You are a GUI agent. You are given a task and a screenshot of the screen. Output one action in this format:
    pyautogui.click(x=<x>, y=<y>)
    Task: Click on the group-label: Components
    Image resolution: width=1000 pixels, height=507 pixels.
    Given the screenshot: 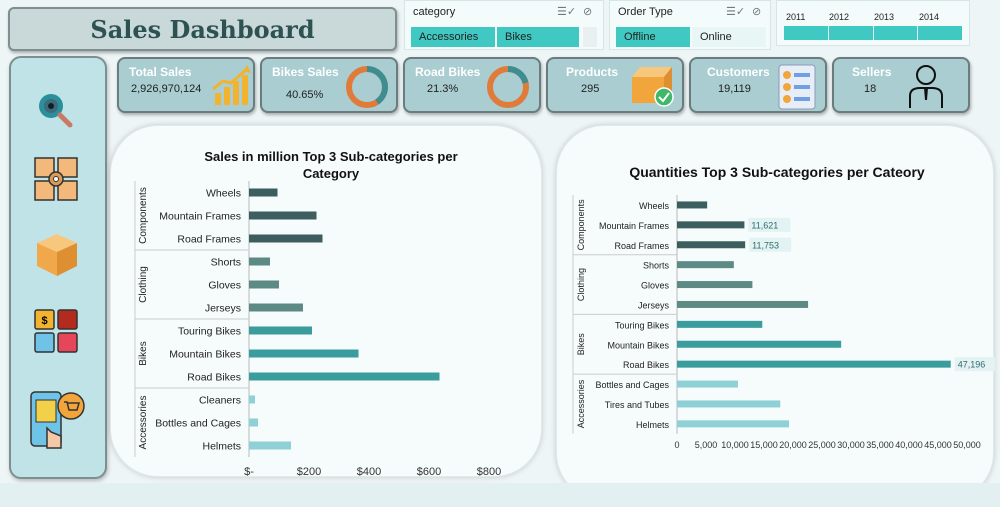 What is the action you would take?
    pyautogui.click(x=581, y=225)
    